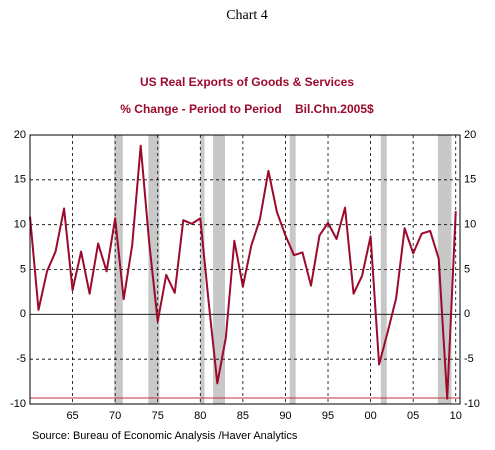  What do you see at coordinates (247, 15) in the screenshot?
I see `header: Chart 4` at bounding box center [247, 15].